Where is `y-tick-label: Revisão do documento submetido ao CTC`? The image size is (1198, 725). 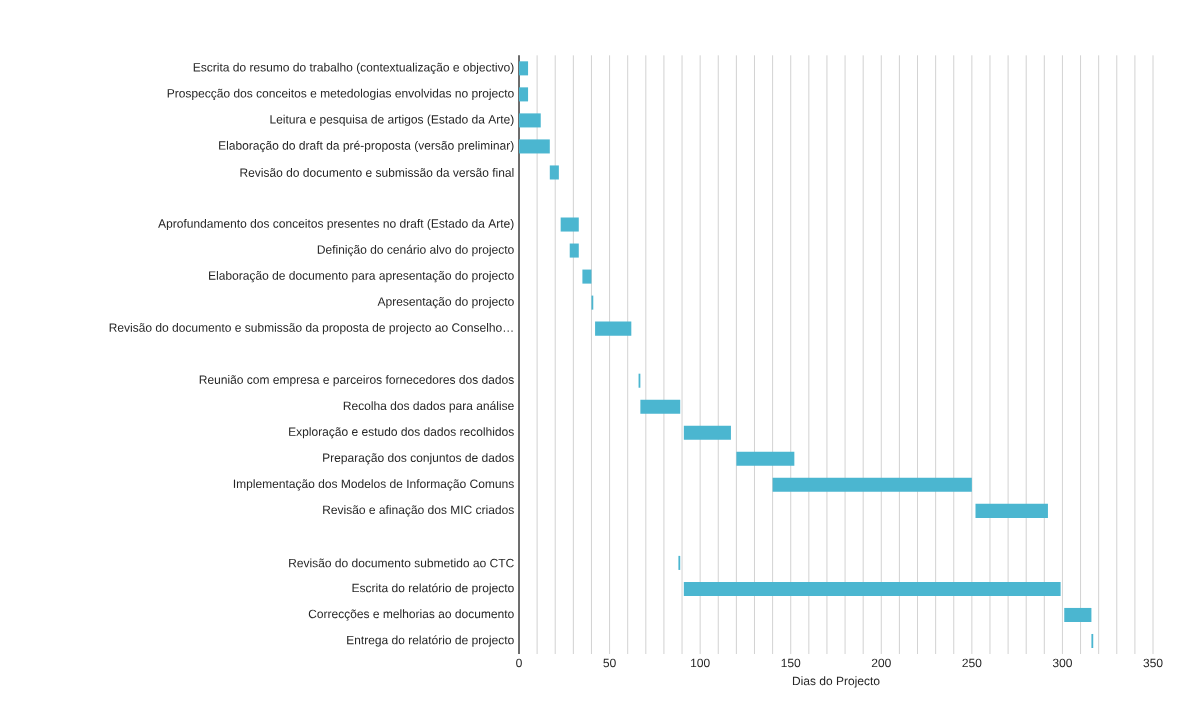
y-tick-label: Revisão do documento submetido ao CTC is located at coordinates (401, 563).